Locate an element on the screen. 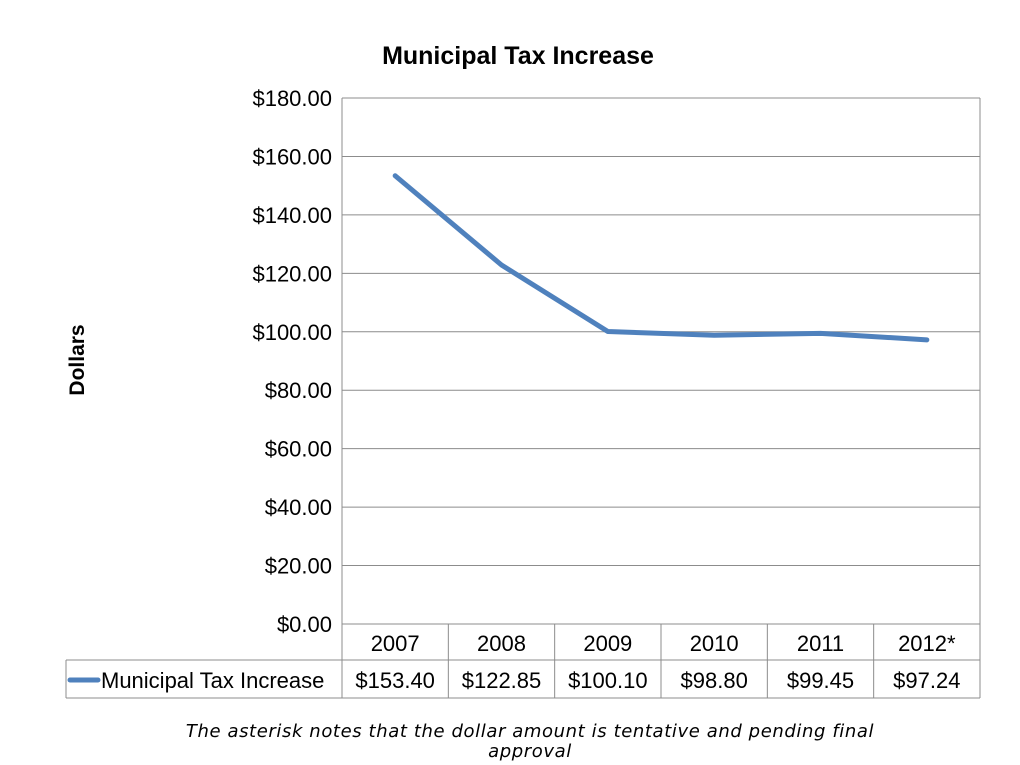 The height and width of the screenshot is (765, 1020). x-category-label: 2010 is located at coordinates (714, 643).